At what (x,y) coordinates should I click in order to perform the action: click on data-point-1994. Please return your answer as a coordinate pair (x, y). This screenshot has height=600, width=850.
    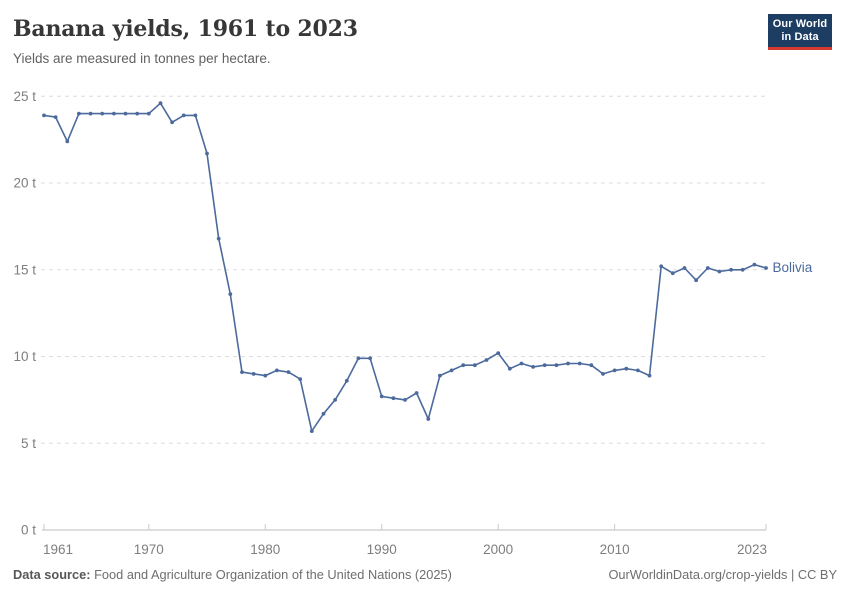
    Looking at the image, I should click on (428, 419).